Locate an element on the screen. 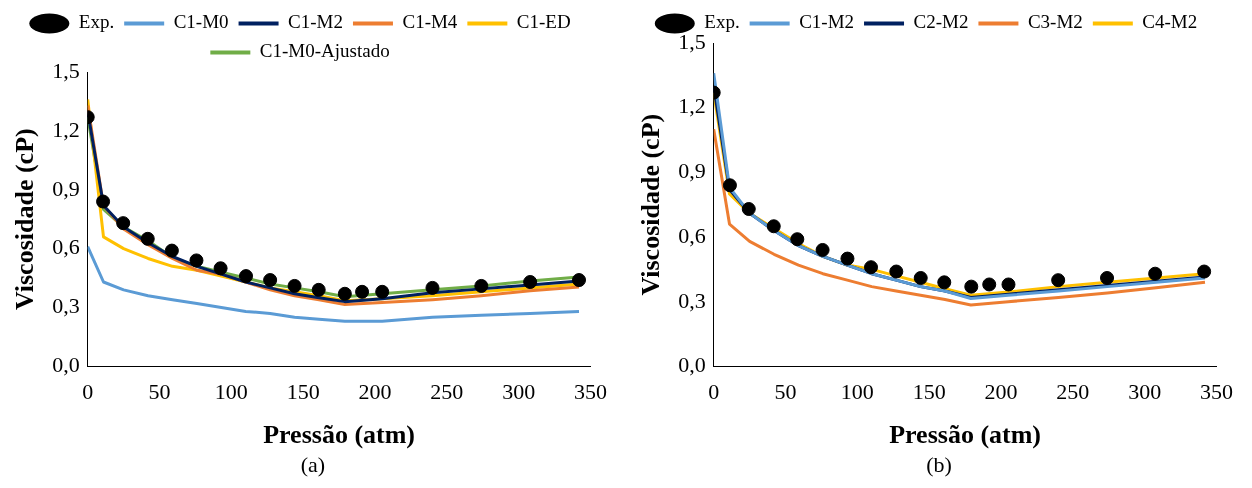  legend-label: C2-M2 is located at coordinates (941, 22).